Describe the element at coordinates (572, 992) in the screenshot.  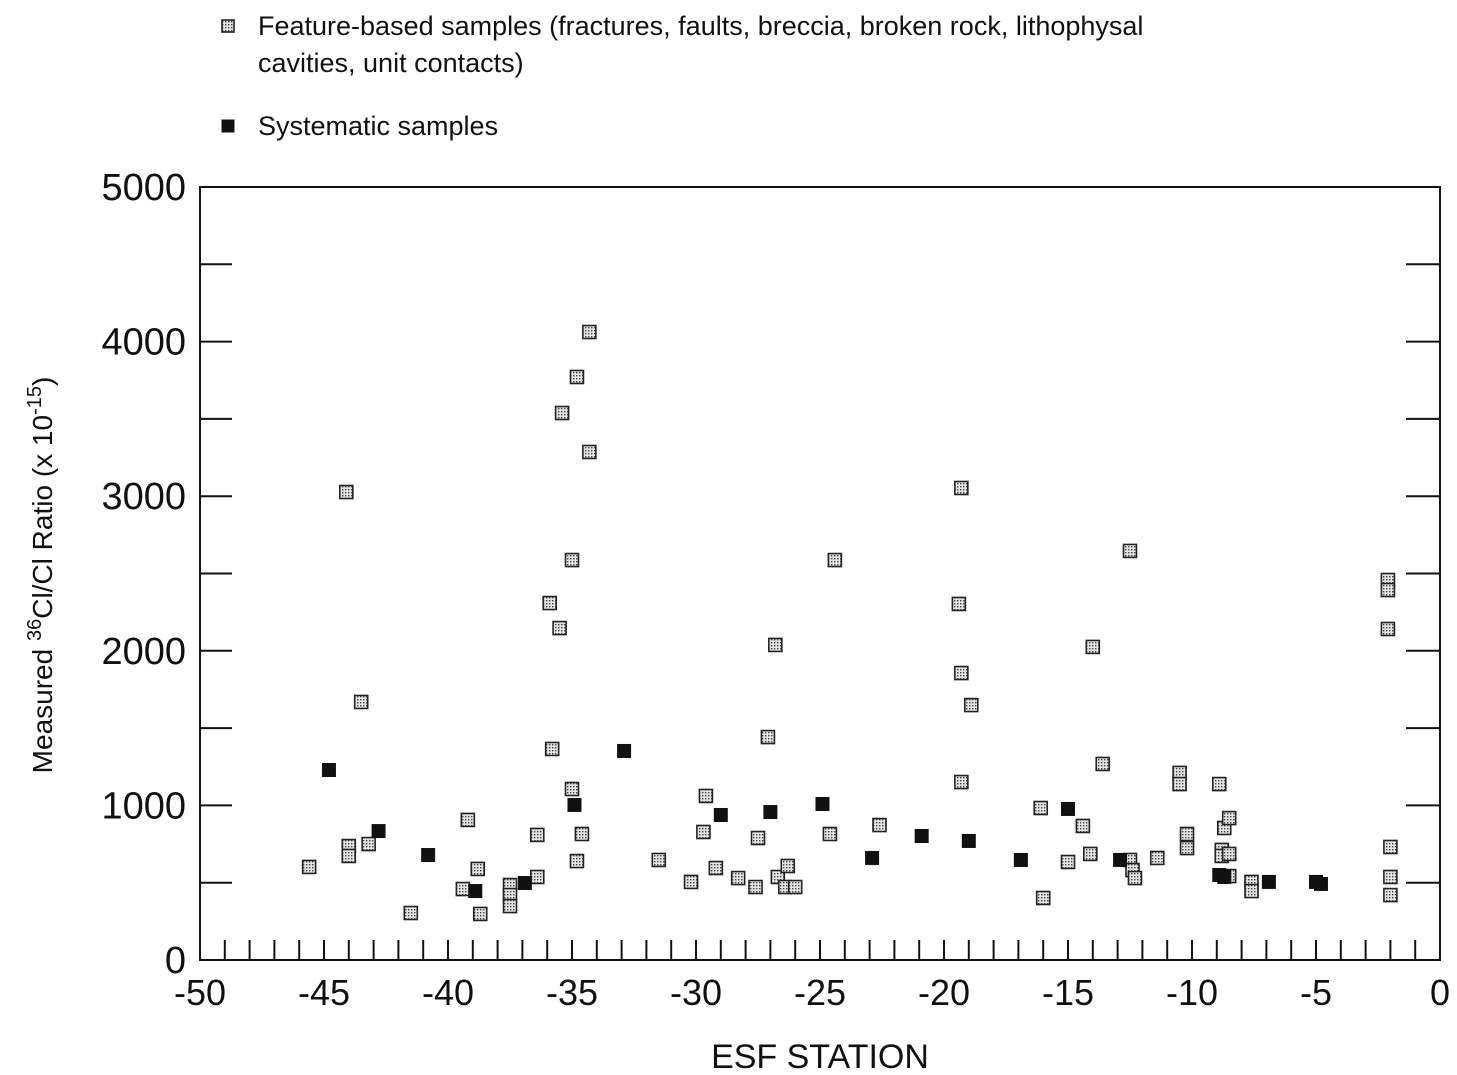
I see `x-tick-label: -35` at that location.